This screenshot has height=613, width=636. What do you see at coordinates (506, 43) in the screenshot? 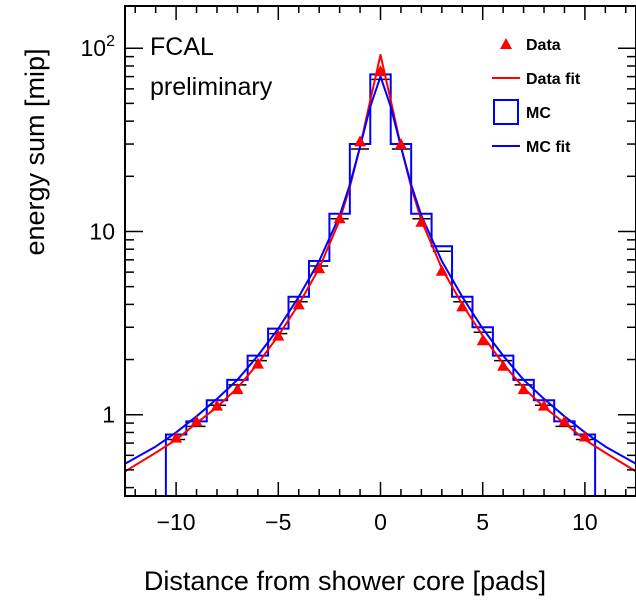
I see `legend-triangle-icon` at bounding box center [506, 43].